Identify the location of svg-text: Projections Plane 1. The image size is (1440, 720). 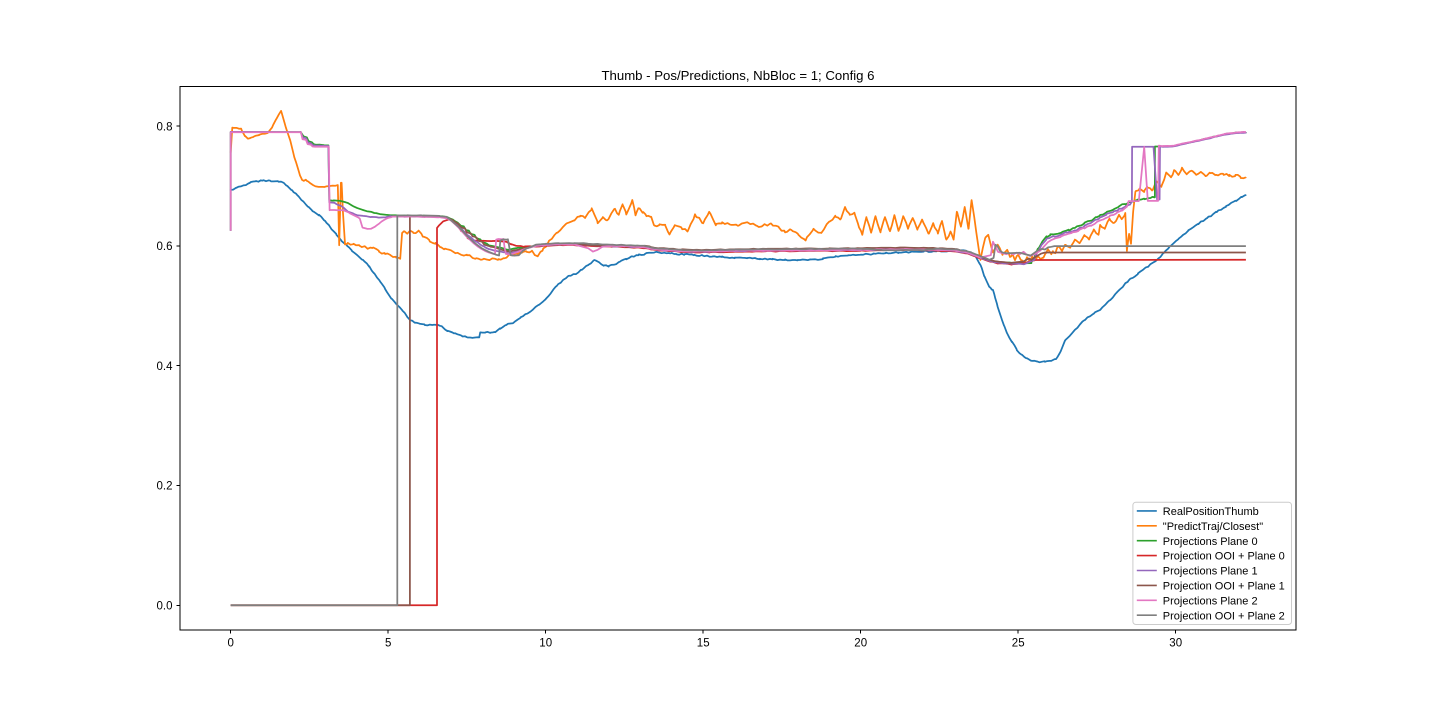
(1210, 572).